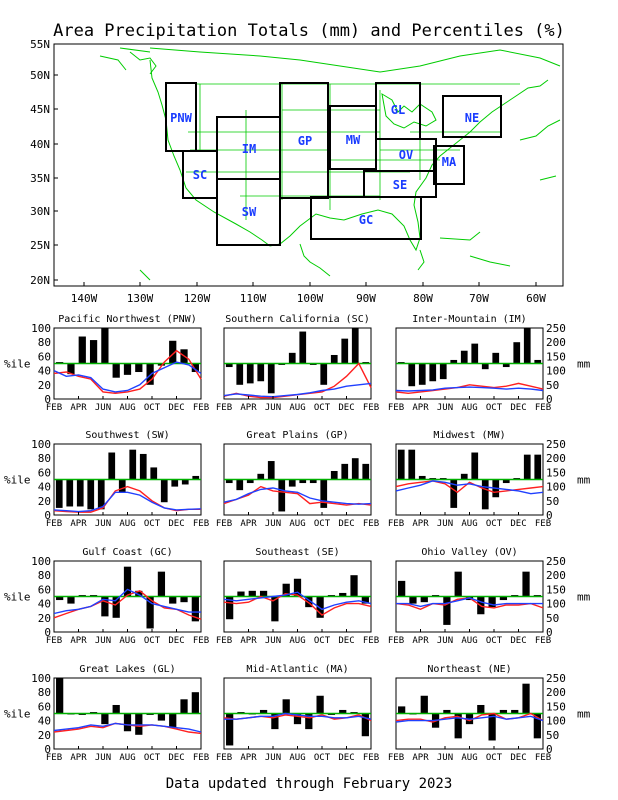  I want to click on panel-title: Southern California (SC), so click(297, 319).